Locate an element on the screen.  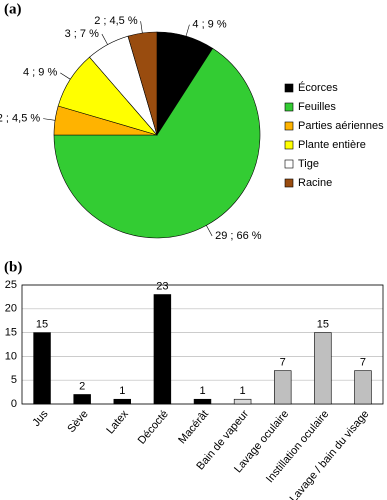
pie-slice is located at coordinates (142, 83).